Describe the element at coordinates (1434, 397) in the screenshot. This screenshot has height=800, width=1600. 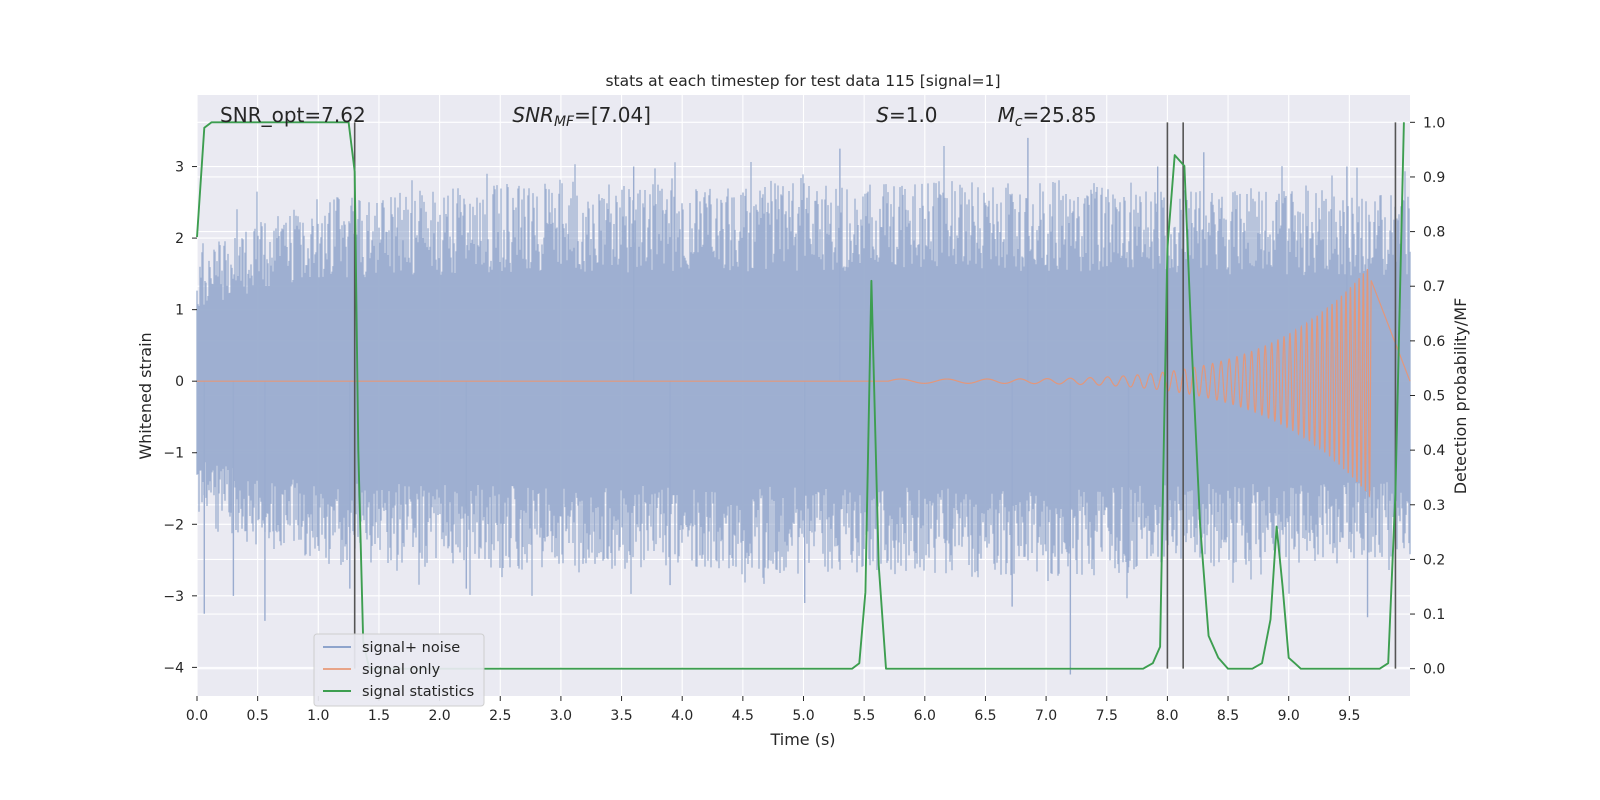
I see `y-tick-label-right: 0.5` at that location.